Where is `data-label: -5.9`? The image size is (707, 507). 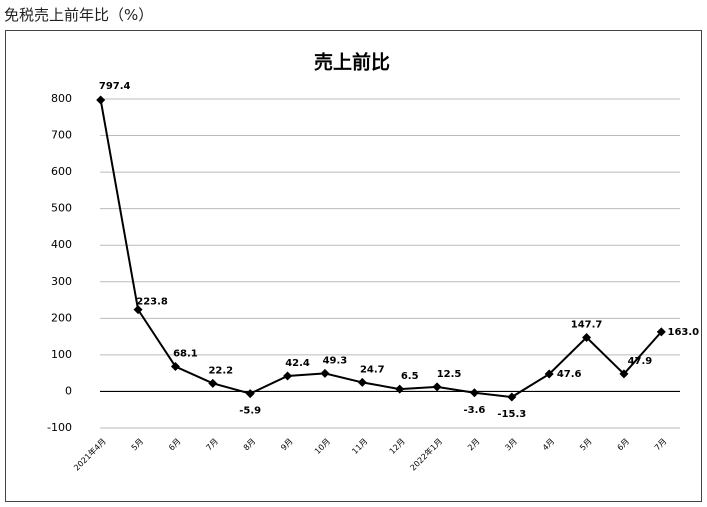
data-label: -5.9 is located at coordinates (250, 411).